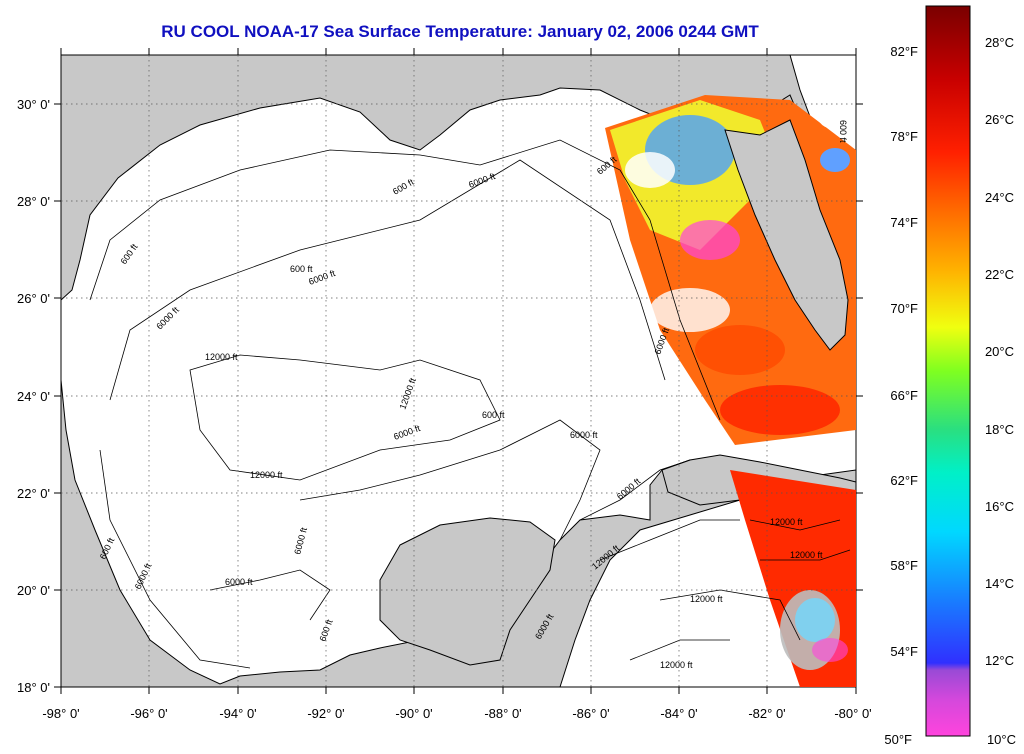  Describe the element at coordinates (999, 660) in the screenshot. I see `celsius-label: 12°C` at that location.